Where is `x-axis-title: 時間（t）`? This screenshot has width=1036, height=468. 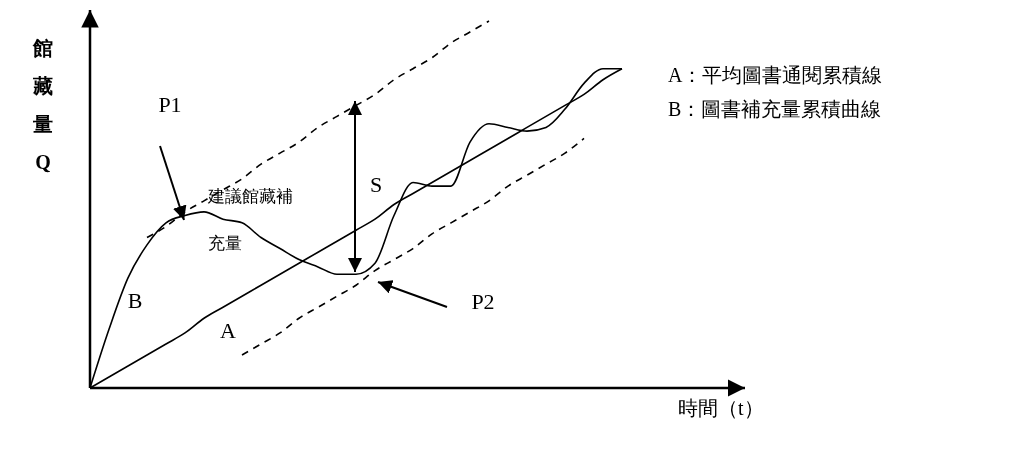 x-axis-title: 時間（t） is located at coordinates (721, 408).